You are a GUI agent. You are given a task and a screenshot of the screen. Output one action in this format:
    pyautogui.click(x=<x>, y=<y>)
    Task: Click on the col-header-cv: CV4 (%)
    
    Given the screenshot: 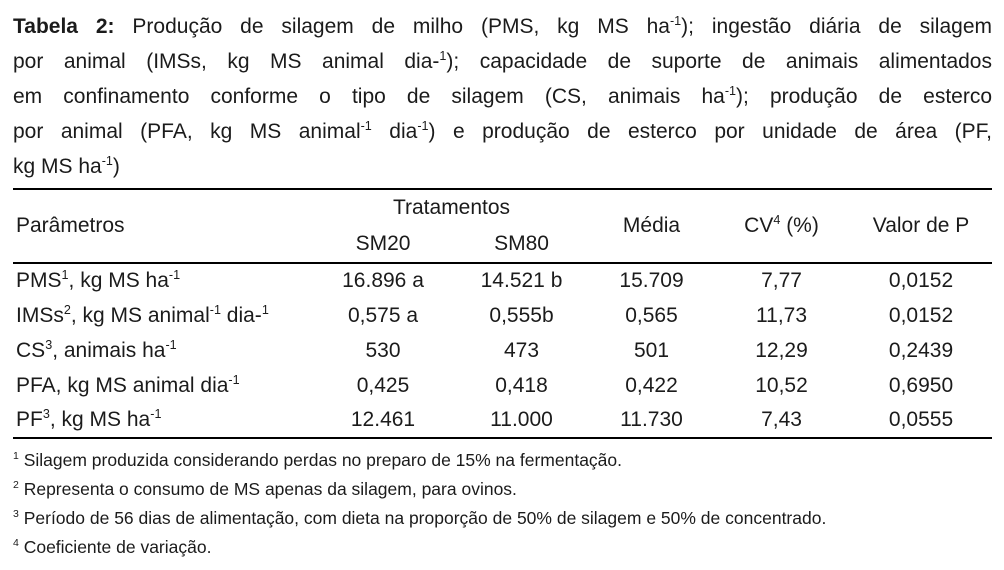 What is the action you would take?
    pyautogui.click(x=781, y=225)
    